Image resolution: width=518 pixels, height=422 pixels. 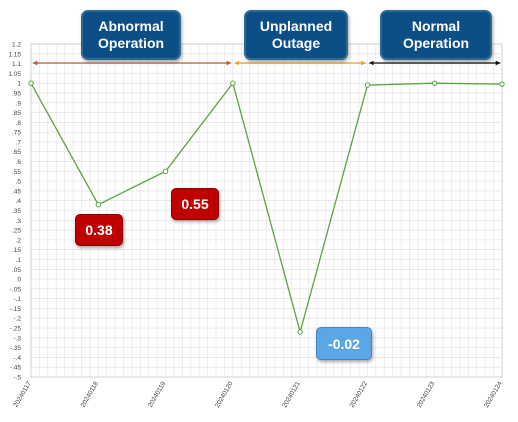 I want to click on x-tick-label: 20240118, so click(x=90, y=394).